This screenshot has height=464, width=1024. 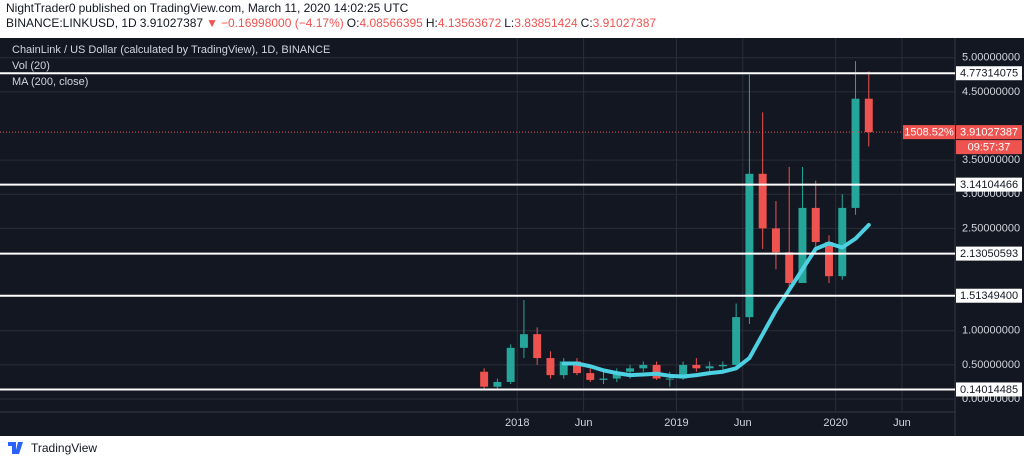 What do you see at coordinates (391, 23) in the screenshot?
I see `ohlc-value: 4.08566395` at bounding box center [391, 23].